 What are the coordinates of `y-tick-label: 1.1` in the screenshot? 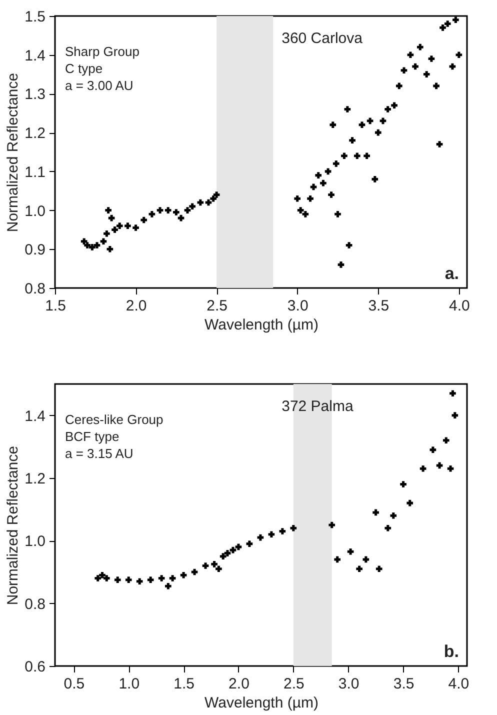 It's located at (35, 172).